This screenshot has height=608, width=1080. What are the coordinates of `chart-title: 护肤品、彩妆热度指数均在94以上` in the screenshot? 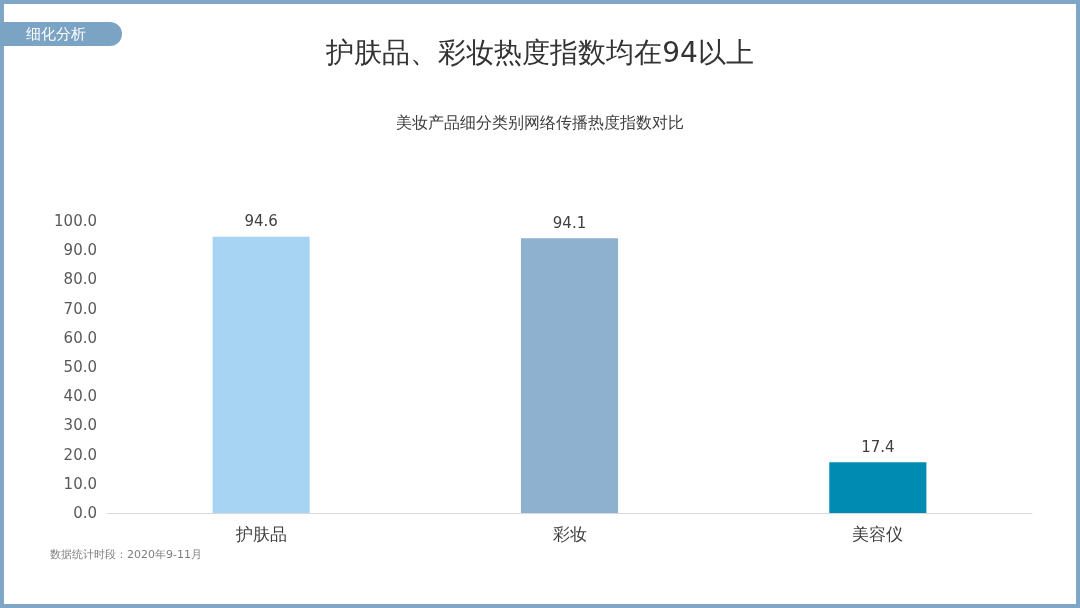 It's located at (539, 52).